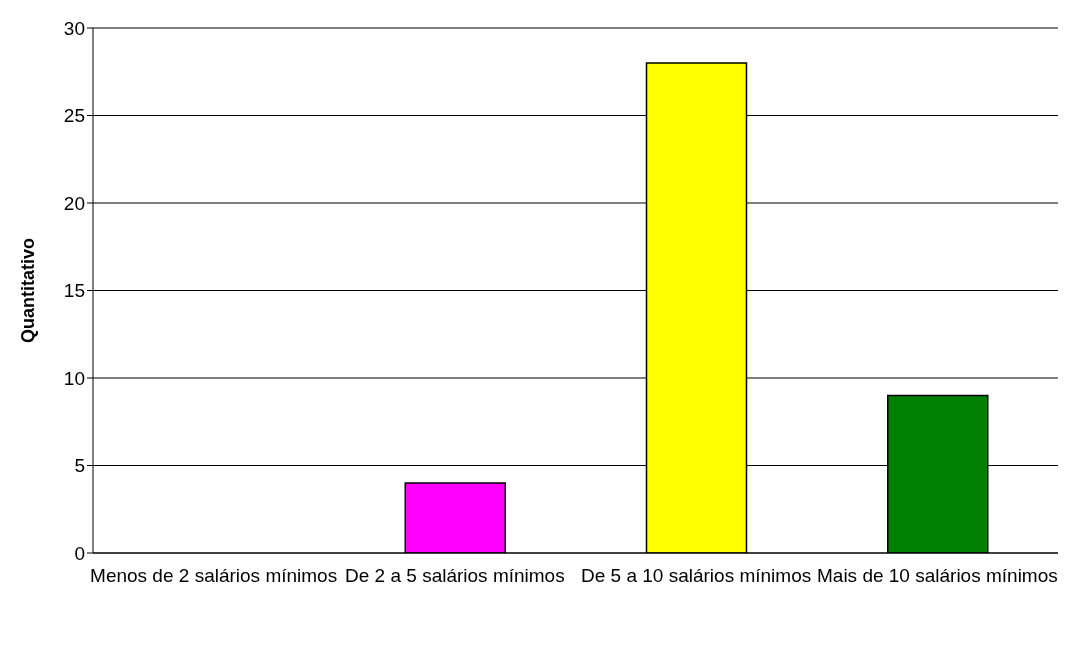 Image resolution: width=1077 pixels, height=646 pixels. I want to click on x-tick-label: De 5 a 10 salários mínimos, so click(696, 576).